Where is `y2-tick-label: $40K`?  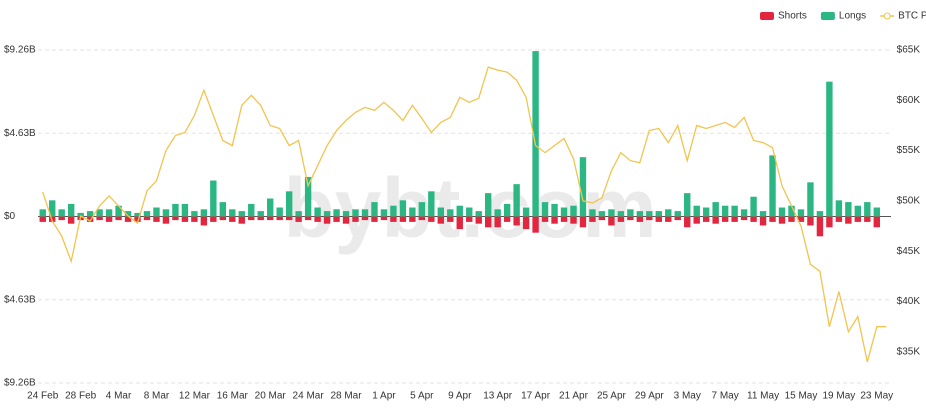
y2-tick-label: $40K is located at coordinates (909, 301).